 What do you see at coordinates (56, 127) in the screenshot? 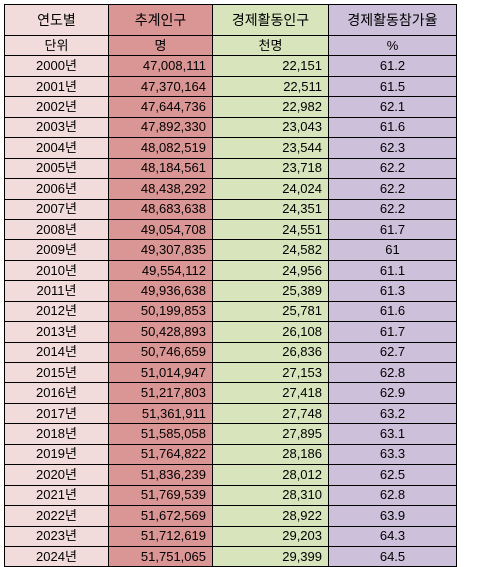
I see `year-cell: 2003년` at bounding box center [56, 127].